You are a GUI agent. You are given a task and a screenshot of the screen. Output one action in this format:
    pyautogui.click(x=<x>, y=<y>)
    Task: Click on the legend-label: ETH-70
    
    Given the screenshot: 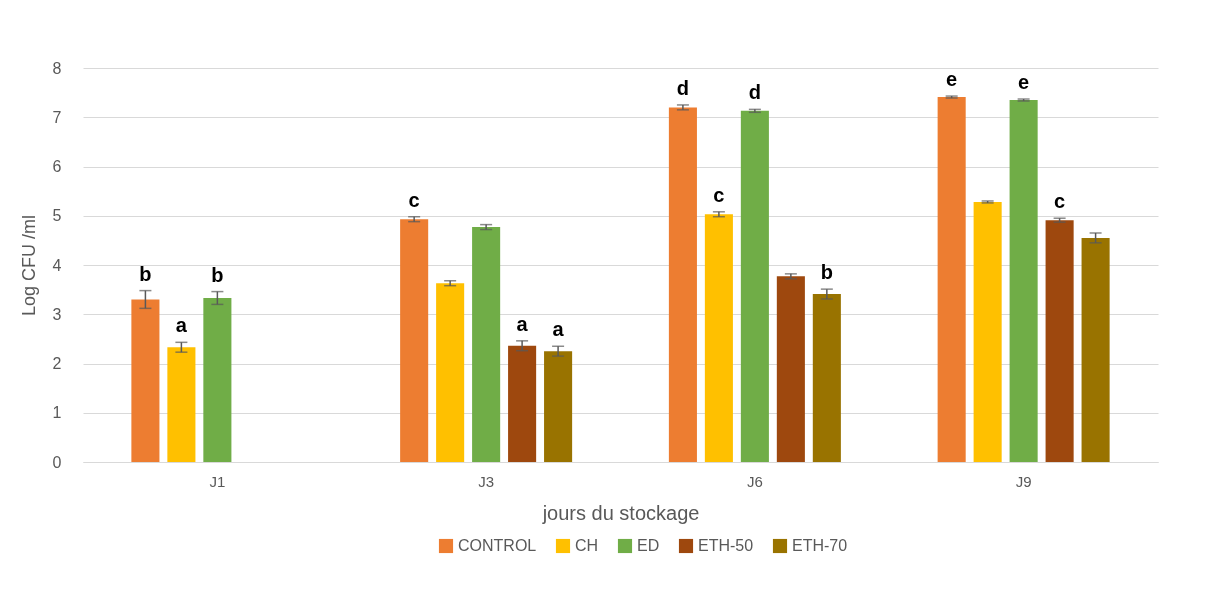 What is the action you would take?
    pyautogui.click(x=820, y=545)
    